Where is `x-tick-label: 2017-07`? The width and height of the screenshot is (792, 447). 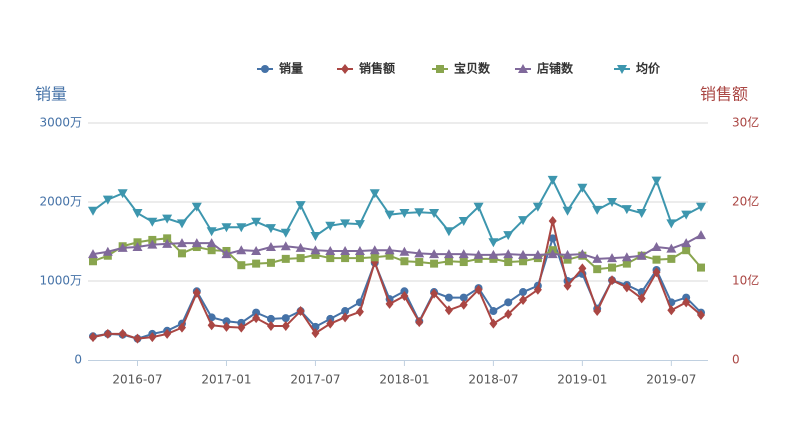
x-tick-label: 2017-07 is located at coordinates (315, 380).